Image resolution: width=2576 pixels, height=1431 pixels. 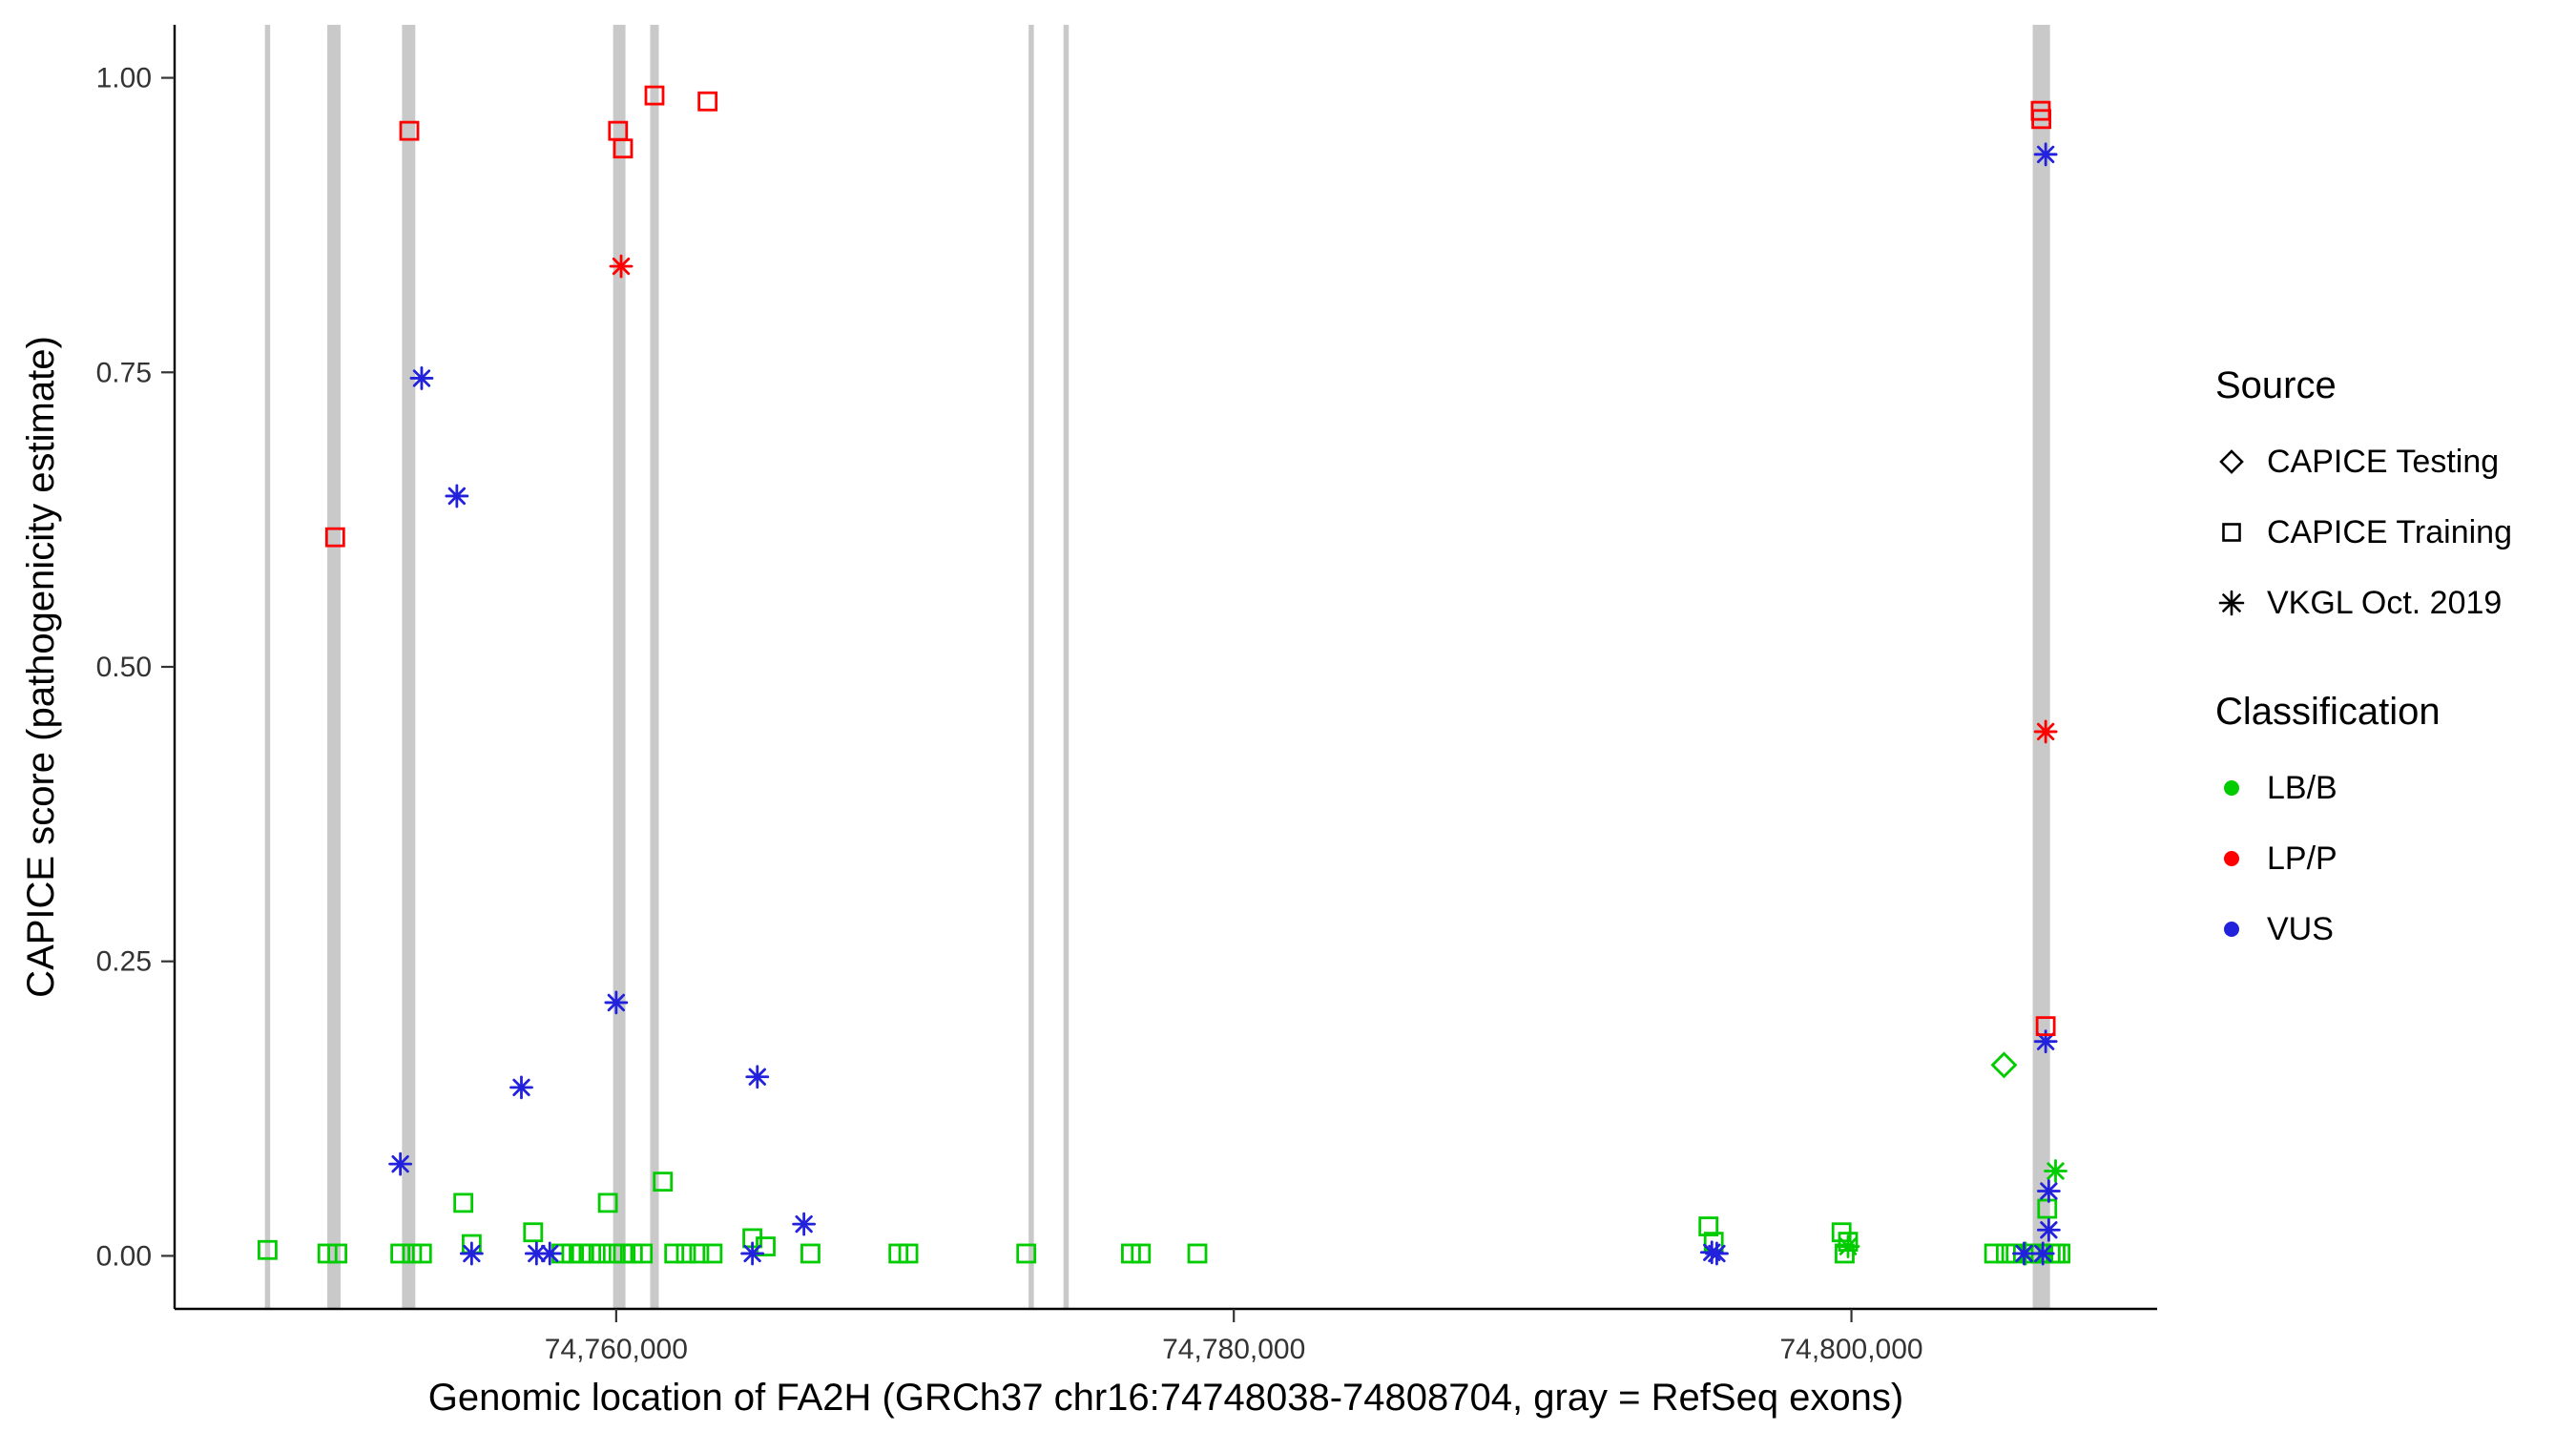 What do you see at coordinates (2231, 603) in the screenshot?
I see `asterisk-icon` at bounding box center [2231, 603].